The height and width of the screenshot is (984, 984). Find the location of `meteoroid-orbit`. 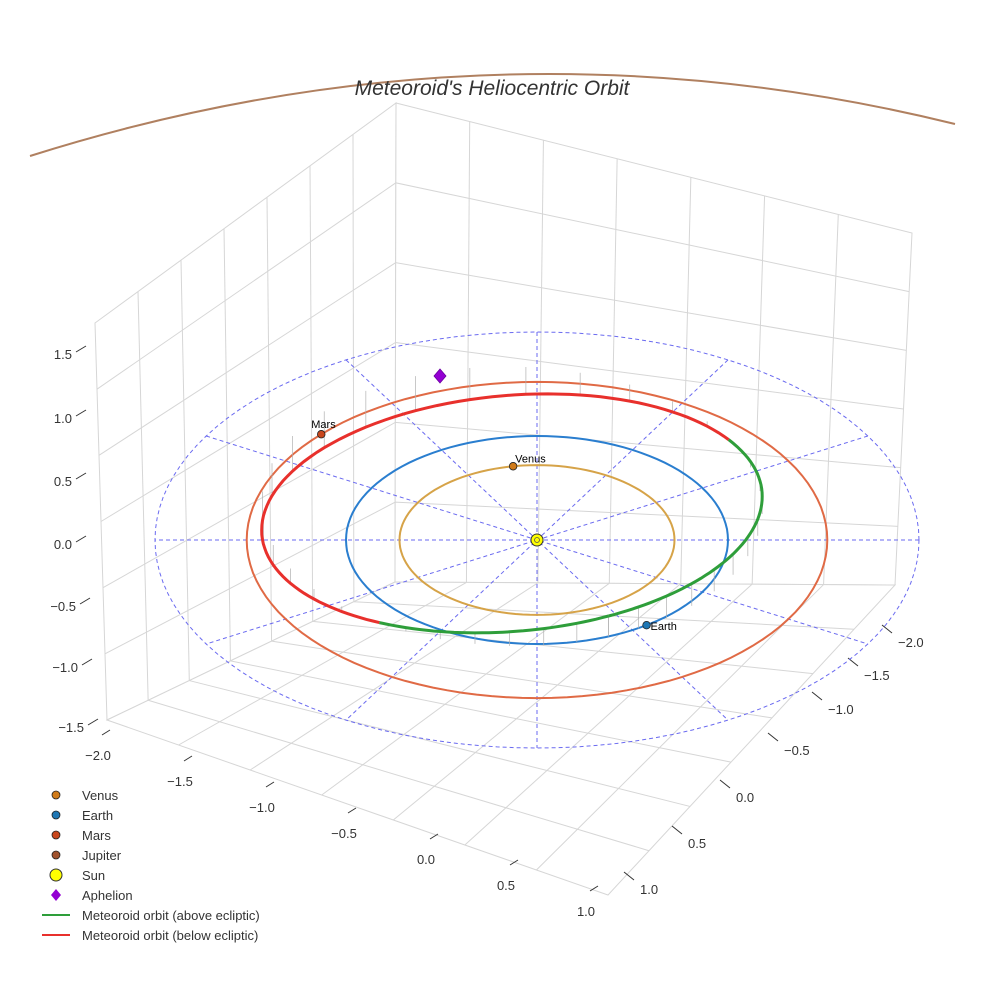

meteoroid-orbit is located at coordinates (512, 513).